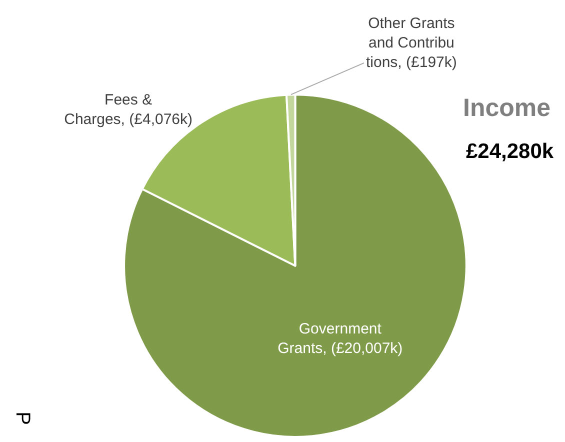  Describe the element at coordinates (340, 338) in the screenshot. I see `slice-label: Government Grants, (£20,007k)` at that location.